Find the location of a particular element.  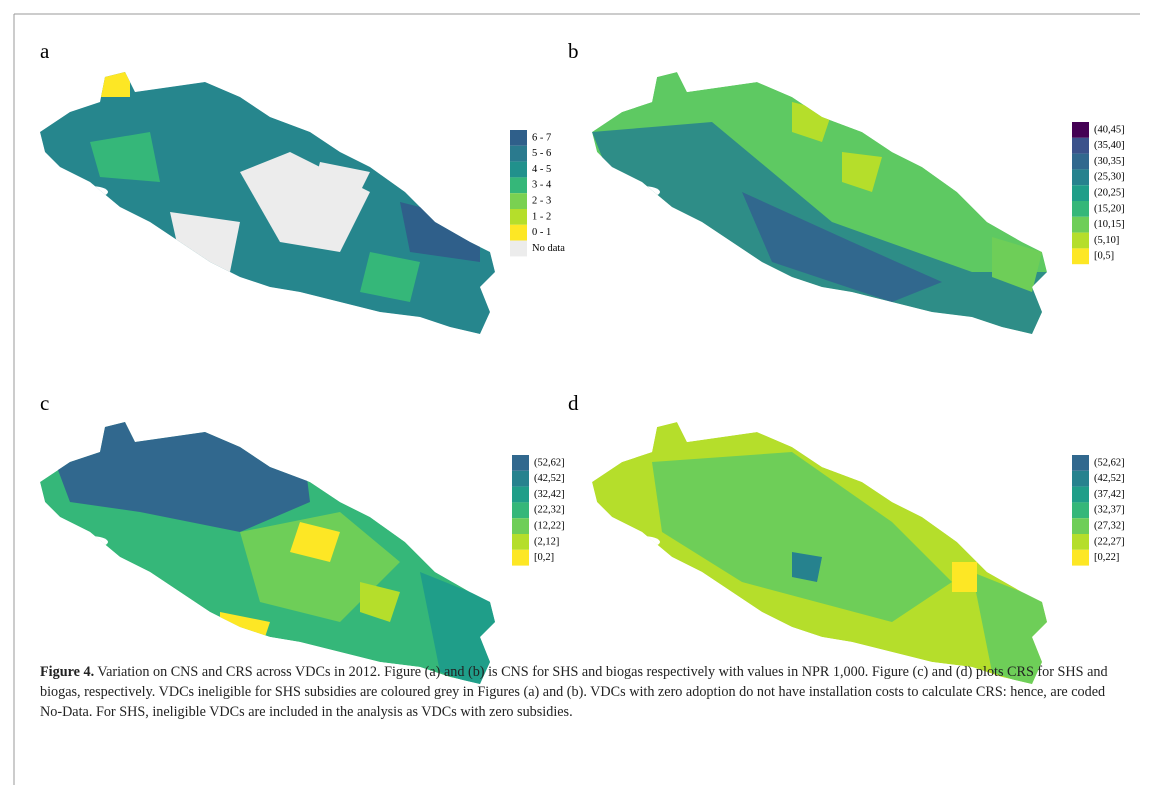

legend-label: [0,22] is located at coordinates (1106, 557).